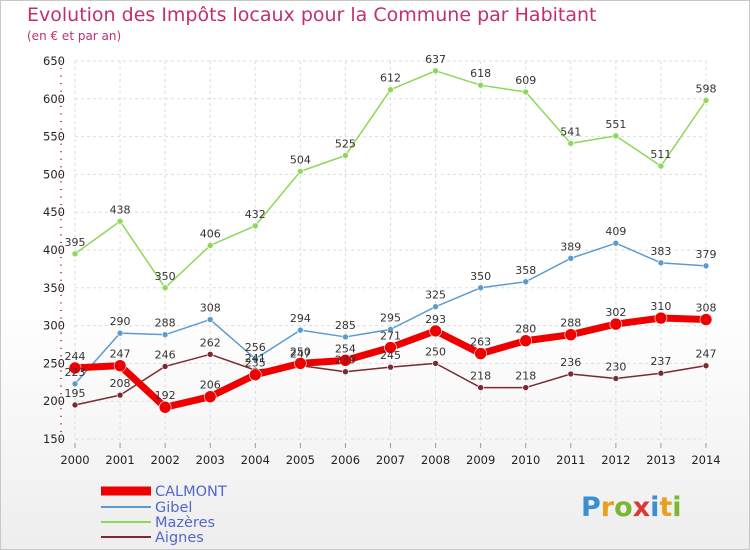 This screenshot has height=550, width=750. Describe the element at coordinates (615, 231) in the screenshot. I see `data-label-gibel: 409` at that location.